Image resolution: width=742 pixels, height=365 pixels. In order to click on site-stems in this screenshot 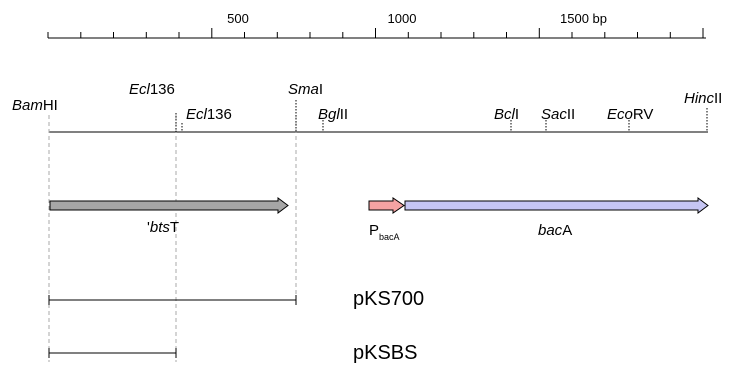, I will do `click(441, 116)`.